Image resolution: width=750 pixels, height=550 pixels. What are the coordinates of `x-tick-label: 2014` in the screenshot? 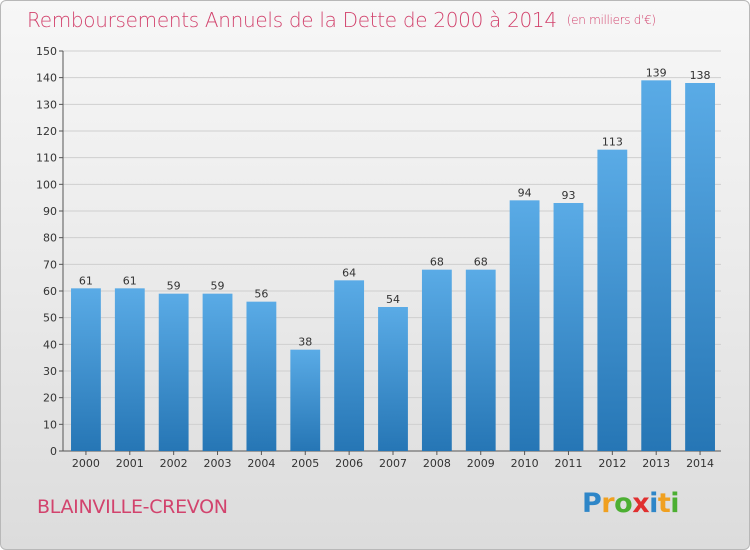 It's located at (700, 463).